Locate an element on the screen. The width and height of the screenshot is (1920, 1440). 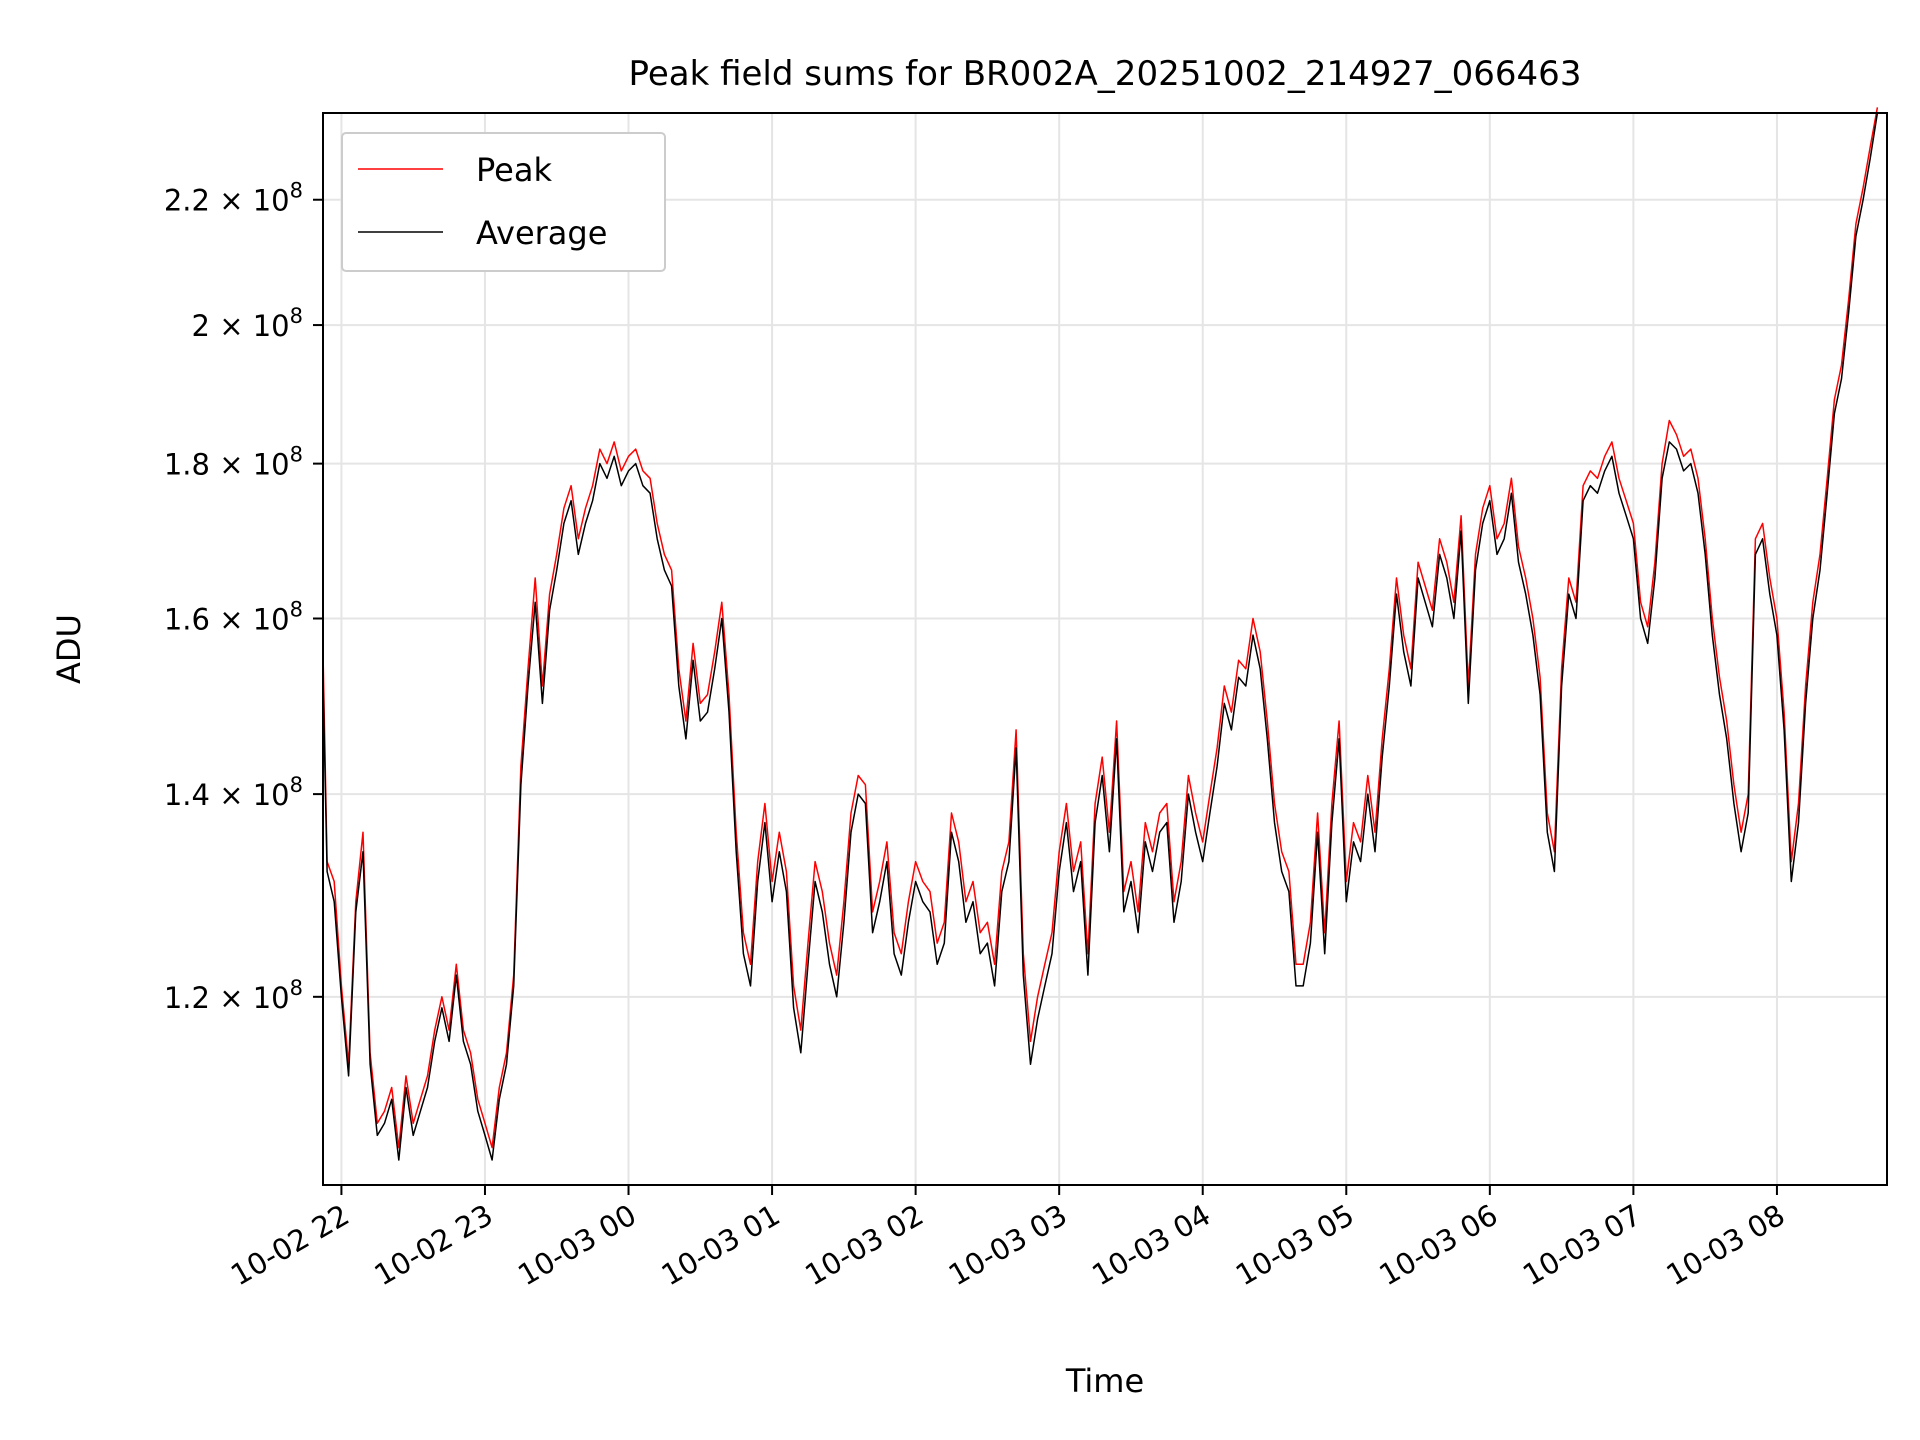
y-tick-label: 1.4 × 108 is located at coordinates (233, 792).